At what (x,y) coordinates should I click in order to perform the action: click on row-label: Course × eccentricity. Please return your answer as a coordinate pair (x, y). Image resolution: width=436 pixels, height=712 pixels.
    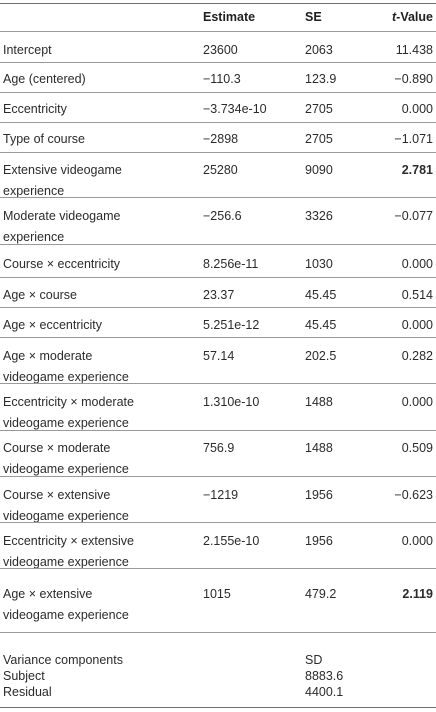
    Looking at the image, I should click on (62, 264).